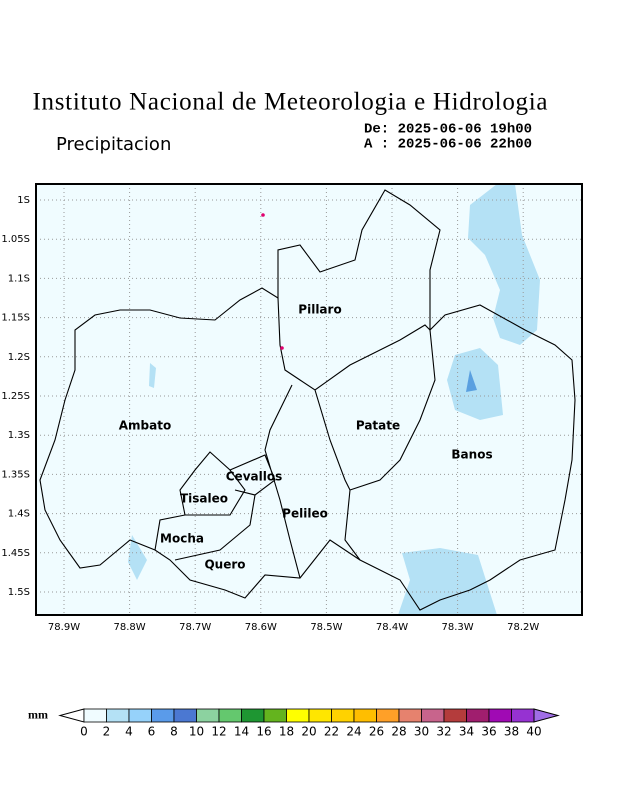  What do you see at coordinates (353, 732) in the screenshot?
I see `colorbar-label: 24` at bounding box center [353, 732].